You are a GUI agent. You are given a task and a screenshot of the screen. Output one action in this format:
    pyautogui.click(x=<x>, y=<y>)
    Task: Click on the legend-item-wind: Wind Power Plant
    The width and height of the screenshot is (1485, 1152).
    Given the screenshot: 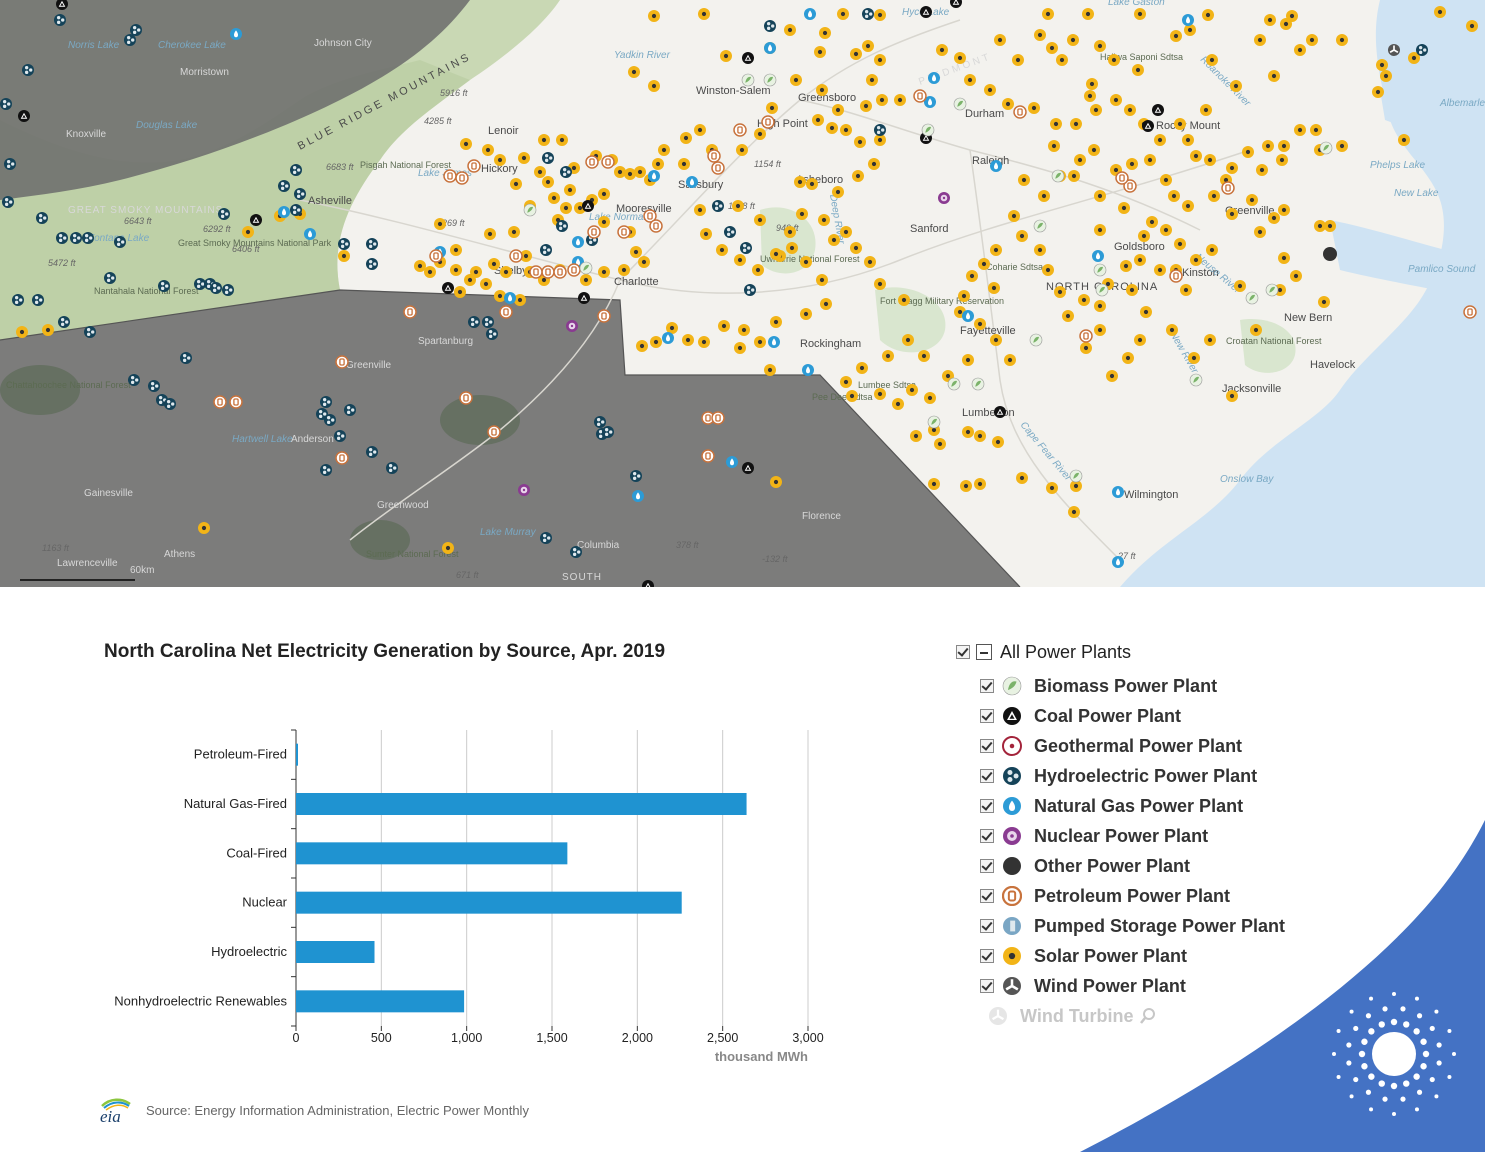 What is the action you would take?
    pyautogui.click(x=1083, y=986)
    